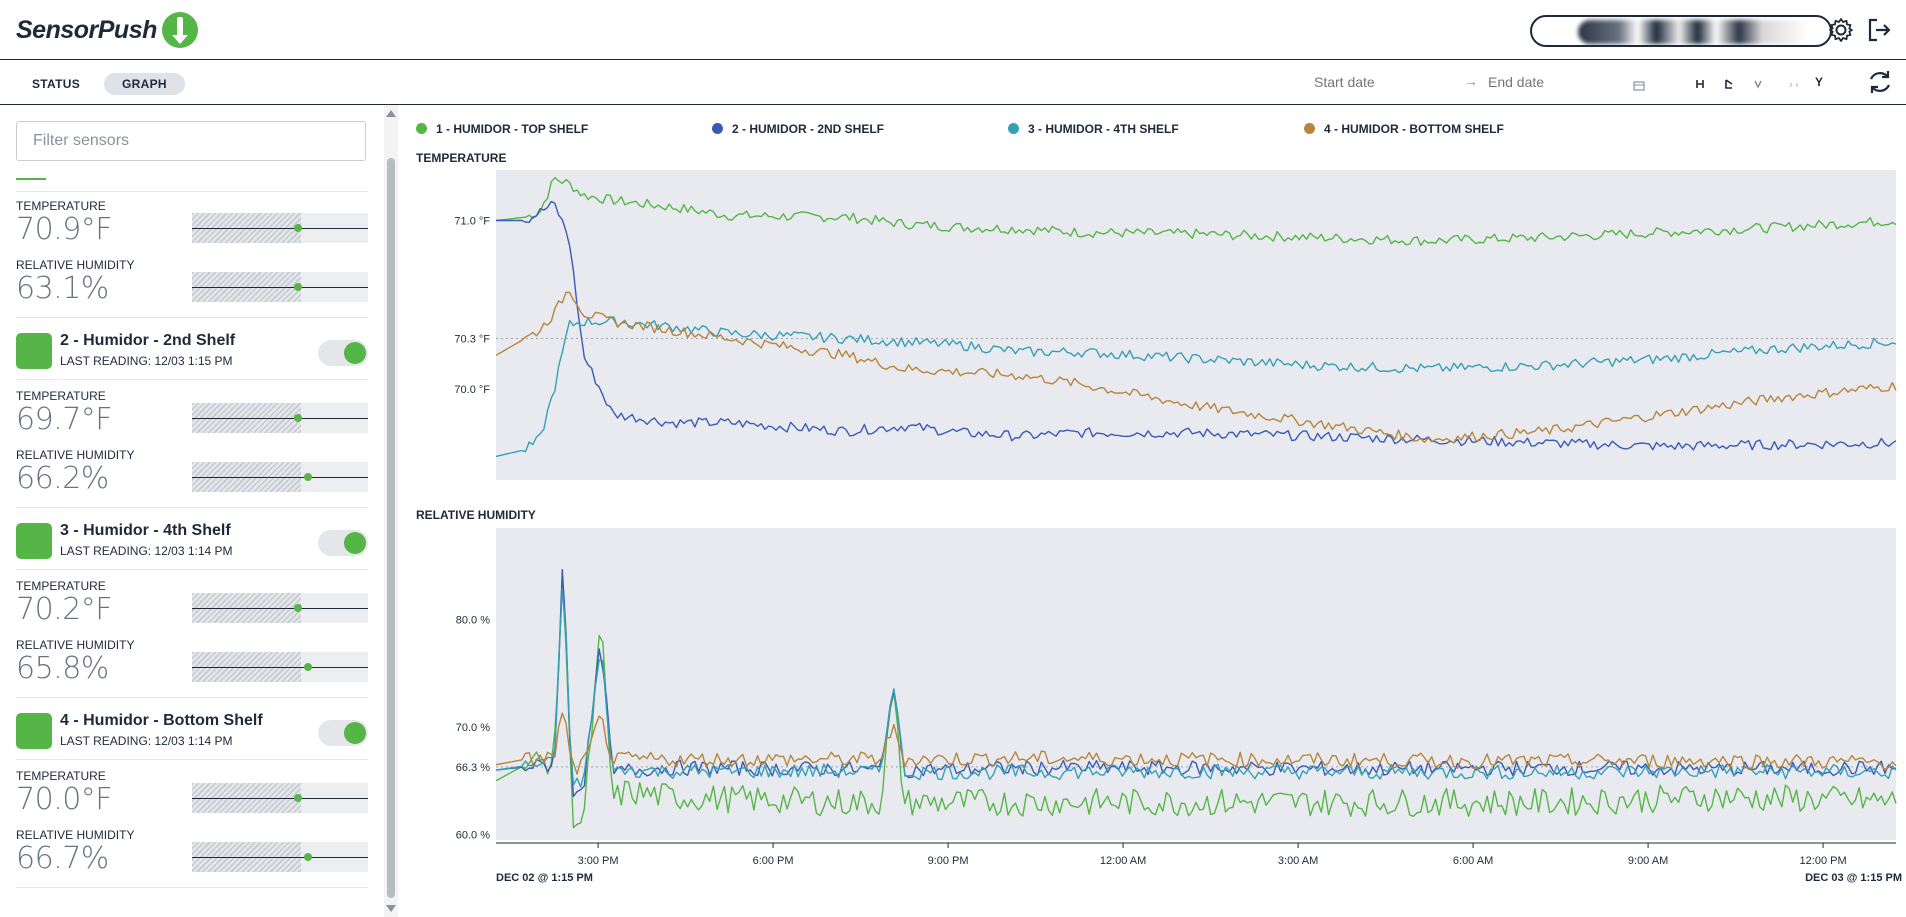 This screenshot has height=917, width=1906. What do you see at coordinates (1823, 861) in the screenshot?
I see `x-tick-label: 12:00 PM` at bounding box center [1823, 861].